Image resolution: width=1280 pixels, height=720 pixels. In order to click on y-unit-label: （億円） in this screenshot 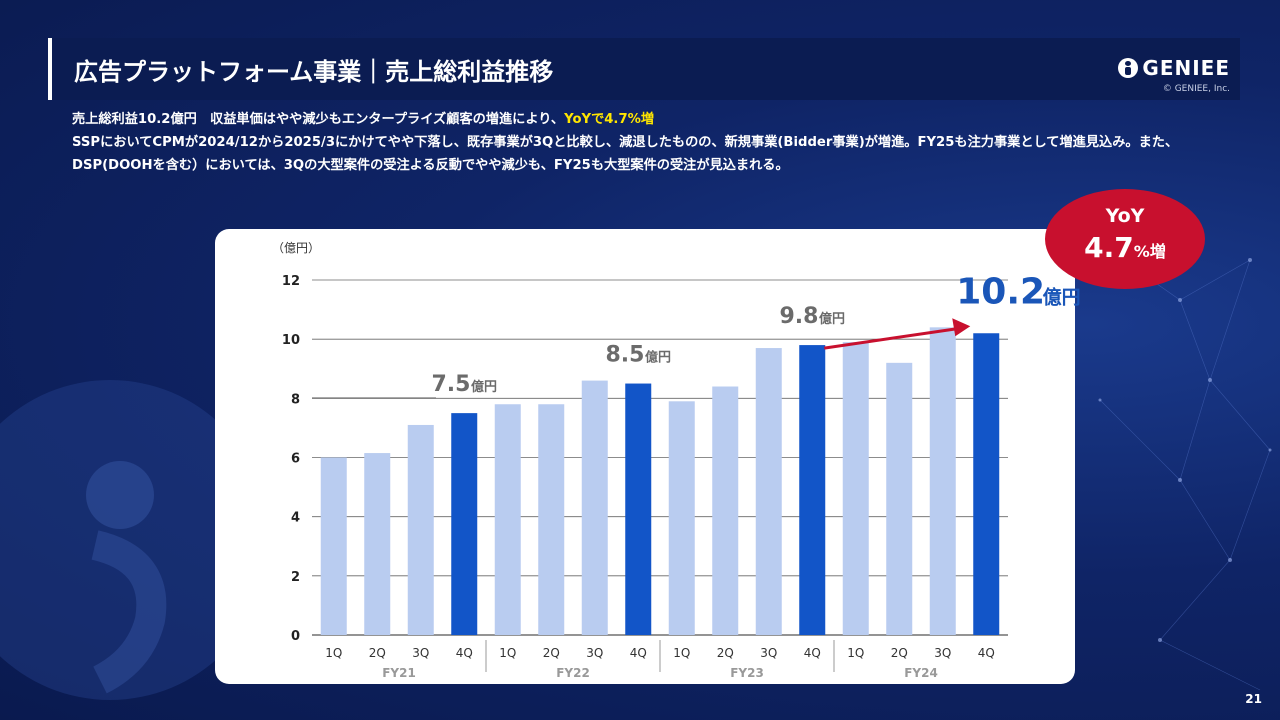, I will do `click(296, 248)`.